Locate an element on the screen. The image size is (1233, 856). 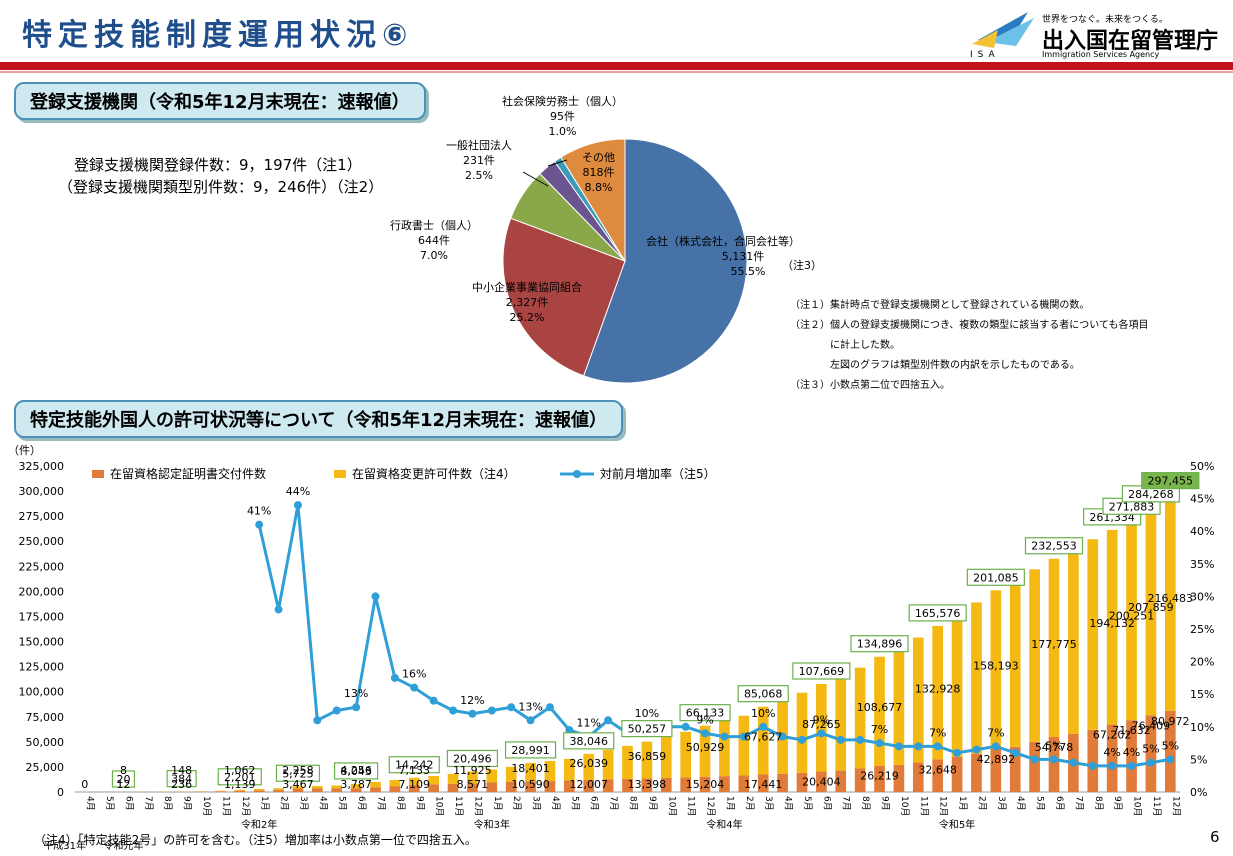
seg-a-label: 76,409 is located at coordinates (1151, 725).